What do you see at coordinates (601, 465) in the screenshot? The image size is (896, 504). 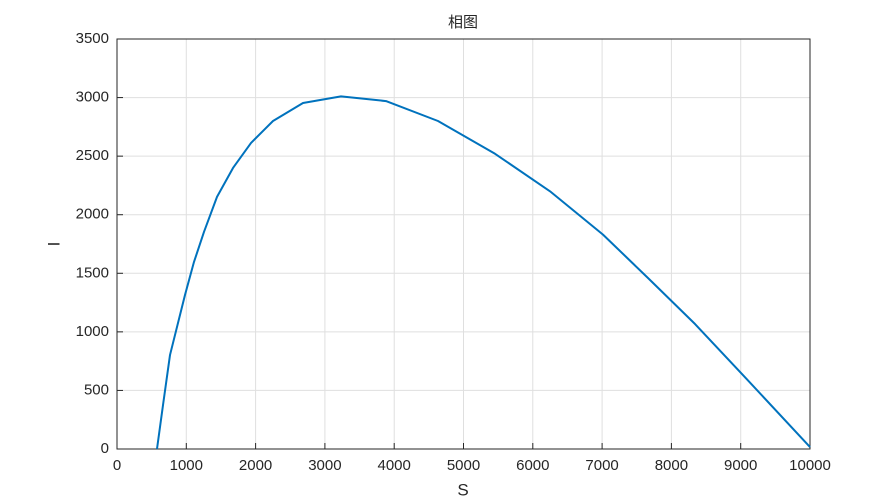 I see `x-tick-label: 7000` at bounding box center [601, 465].